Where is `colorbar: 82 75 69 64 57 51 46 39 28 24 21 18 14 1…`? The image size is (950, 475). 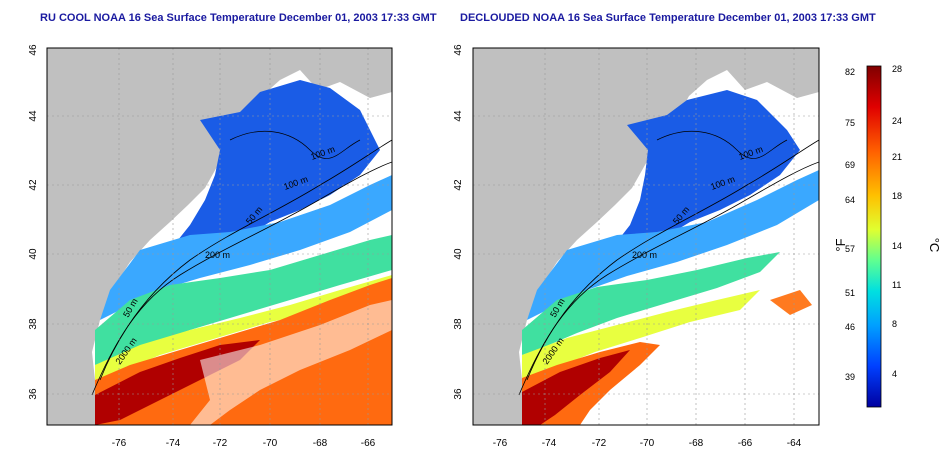
colorbar: 82 75 69 64 57 51 46 39 28 24 21 18 14 1… is located at coordinates (887, 236).